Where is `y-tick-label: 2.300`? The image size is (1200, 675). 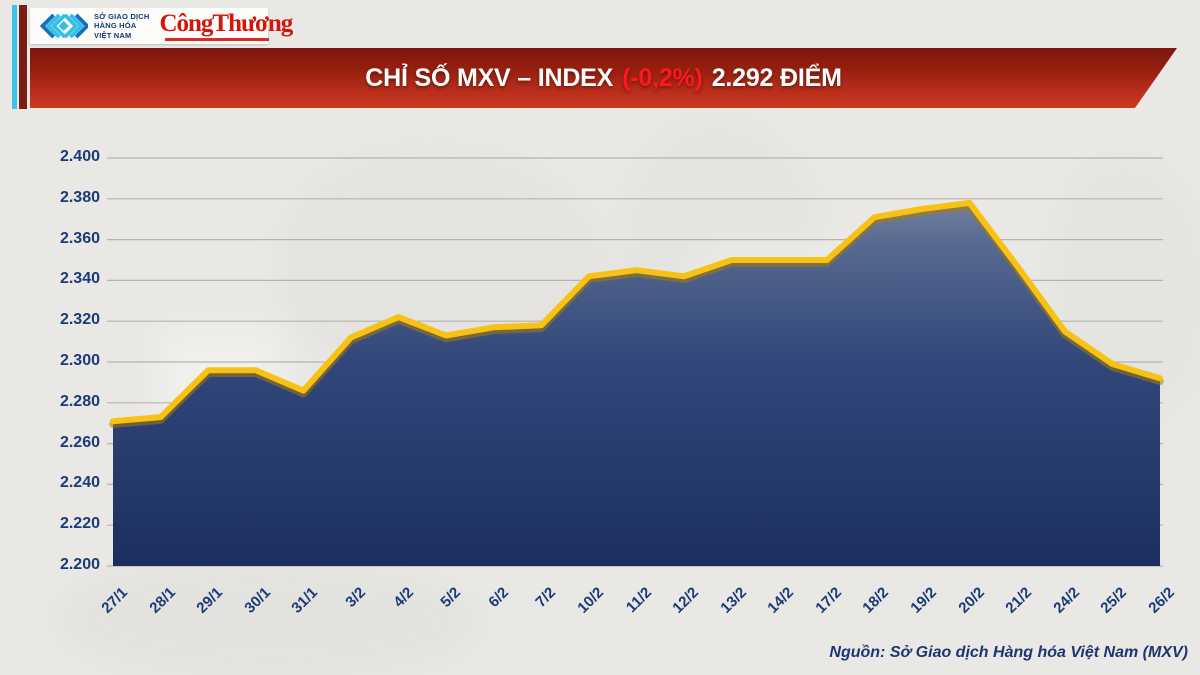 y-tick-label: 2.300 is located at coordinates (79, 360).